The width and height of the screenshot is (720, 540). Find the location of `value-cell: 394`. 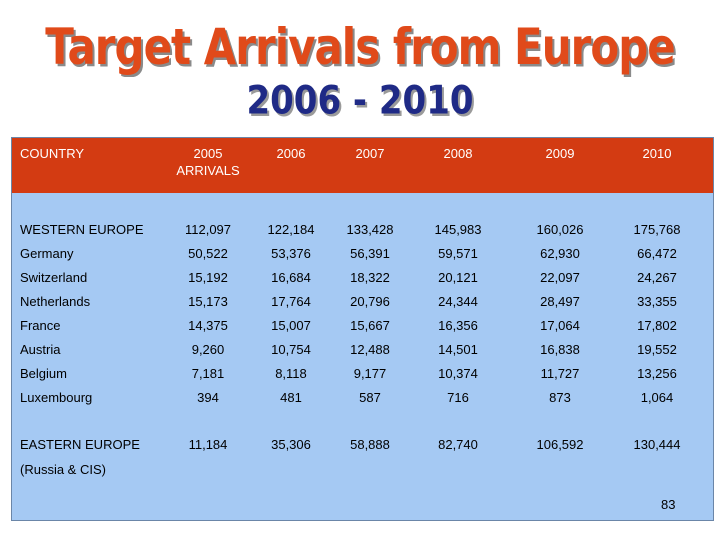

value-cell: 394 is located at coordinates (208, 397).